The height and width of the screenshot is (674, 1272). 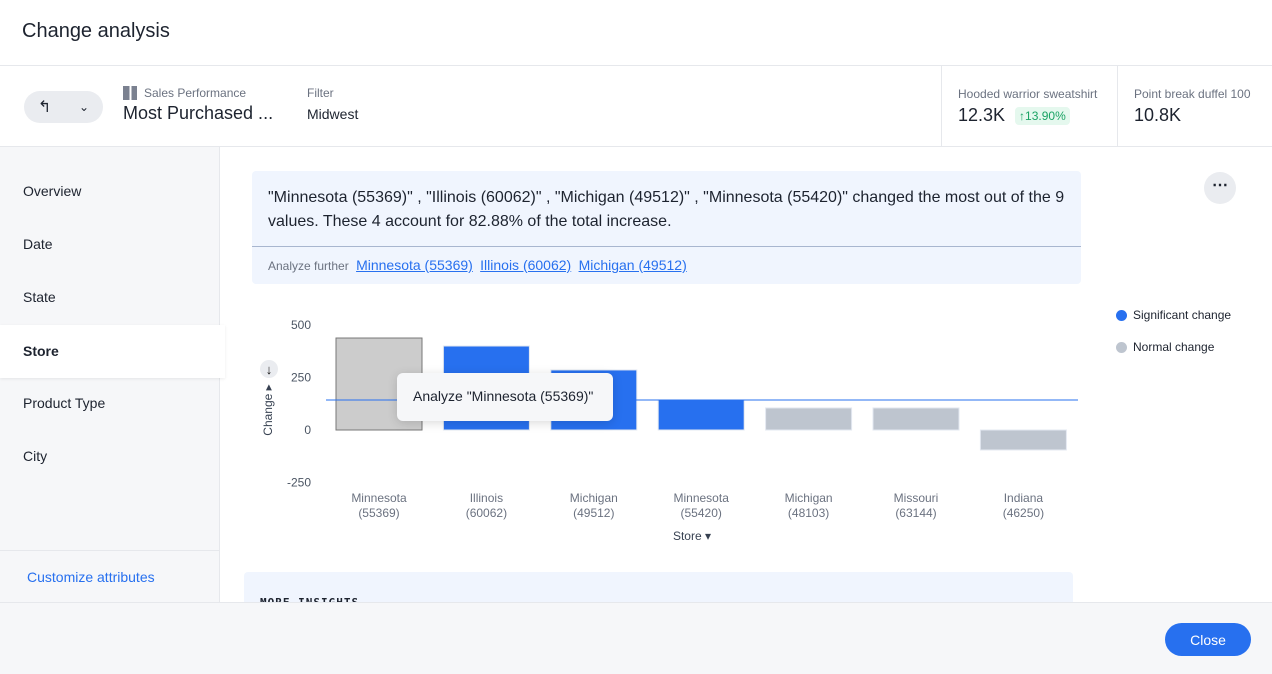 What do you see at coordinates (268, 409) in the screenshot?
I see `y-axis-label: Change ▸` at bounding box center [268, 409].